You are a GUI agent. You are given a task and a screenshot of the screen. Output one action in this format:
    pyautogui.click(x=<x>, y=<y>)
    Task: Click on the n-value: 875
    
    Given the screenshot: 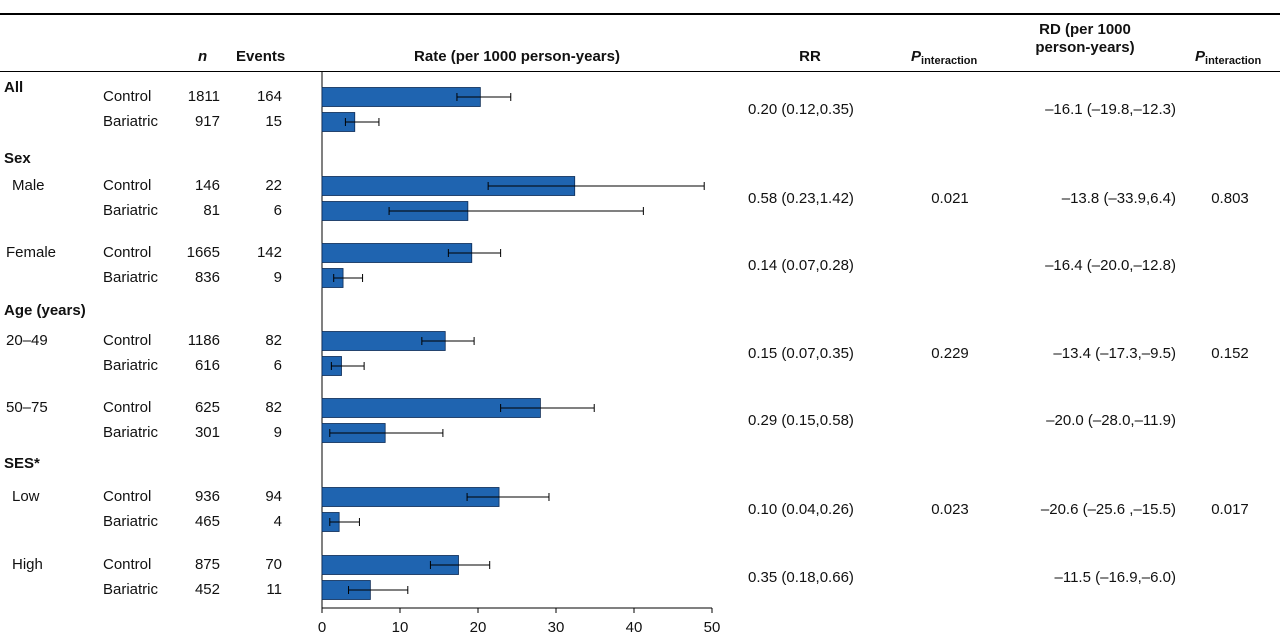 What is the action you would take?
    pyautogui.click(x=207, y=564)
    